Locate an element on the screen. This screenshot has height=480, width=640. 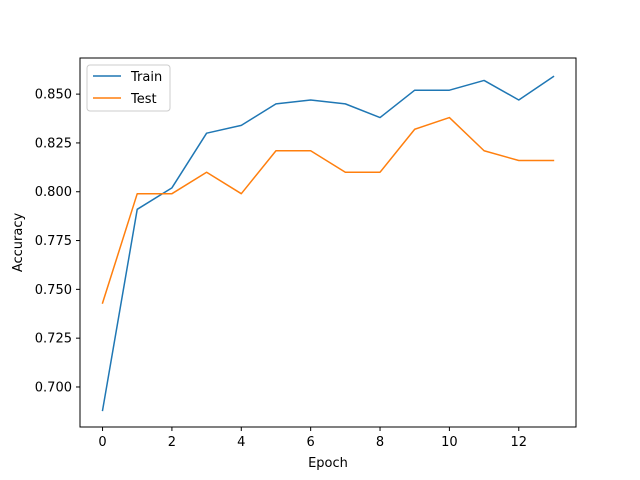
y-tick-label: 0.775 is located at coordinates (53, 241).